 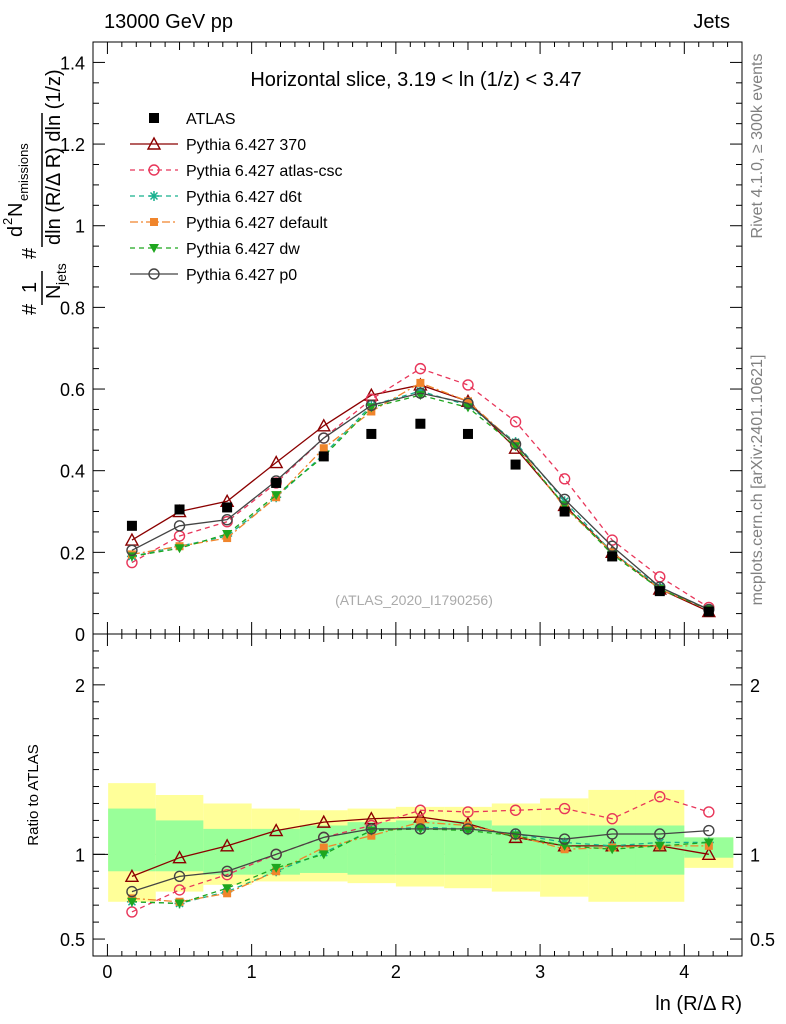 What do you see at coordinates (540, 972) in the screenshot?
I see `x-tick-label: 3` at bounding box center [540, 972].